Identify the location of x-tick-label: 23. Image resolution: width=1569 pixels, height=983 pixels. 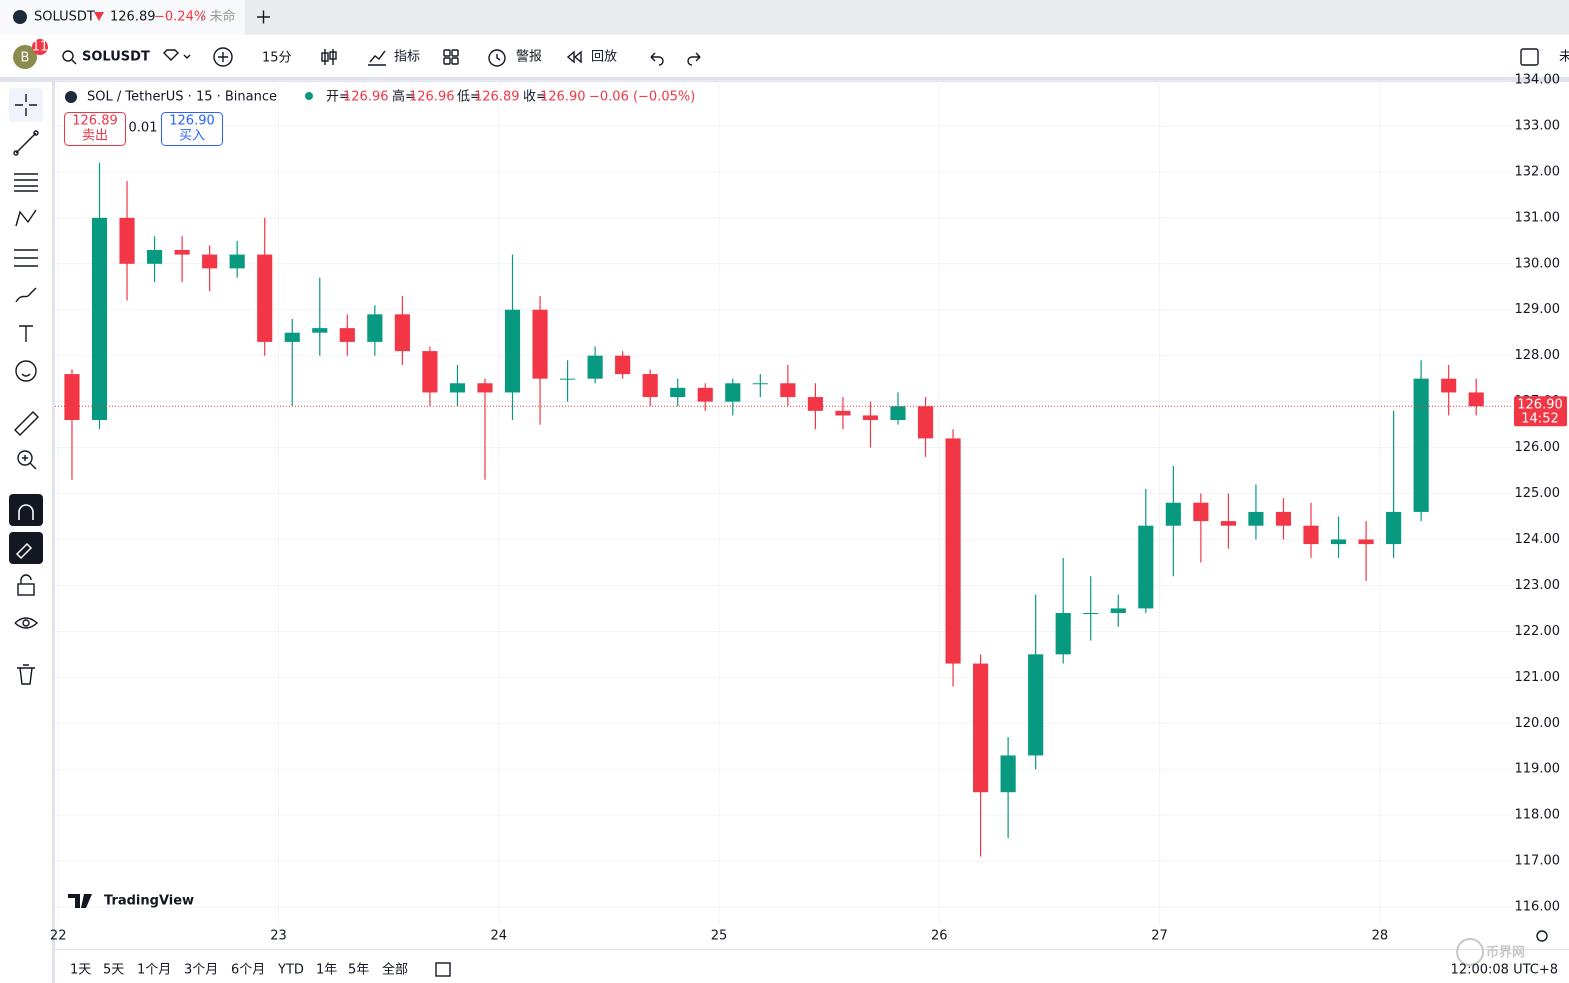
(278, 936).